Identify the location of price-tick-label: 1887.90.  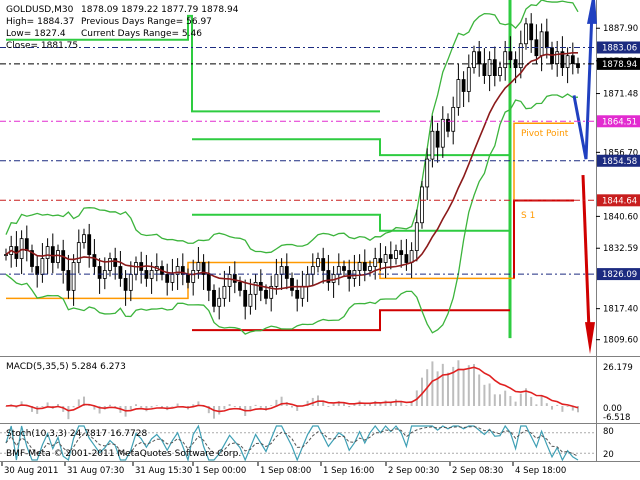
(620, 29).